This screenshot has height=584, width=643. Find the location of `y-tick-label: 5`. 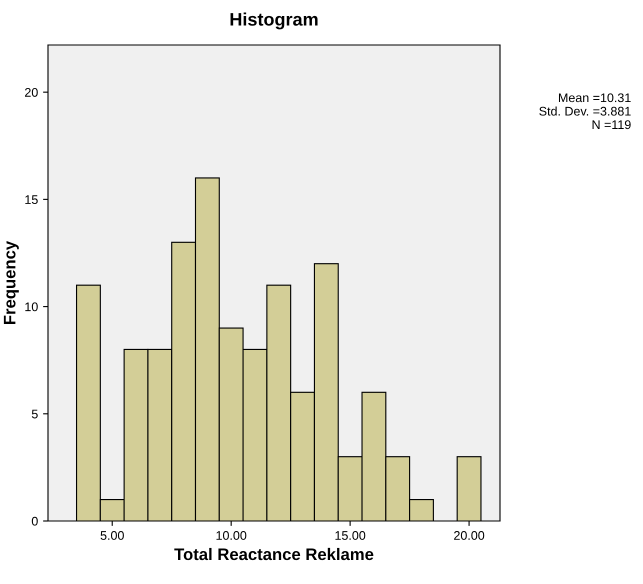

y-tick-label: 5 is located at coordinates (35, 414).